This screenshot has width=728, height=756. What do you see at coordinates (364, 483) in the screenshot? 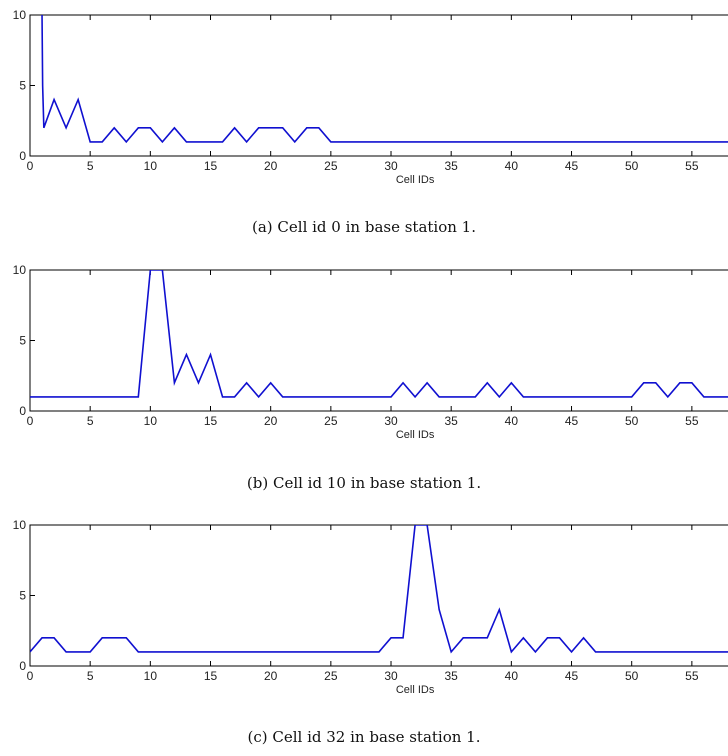
I see `caption-b: (b) Cell id 10 in base station 1.` at bounding box center [364, 483].